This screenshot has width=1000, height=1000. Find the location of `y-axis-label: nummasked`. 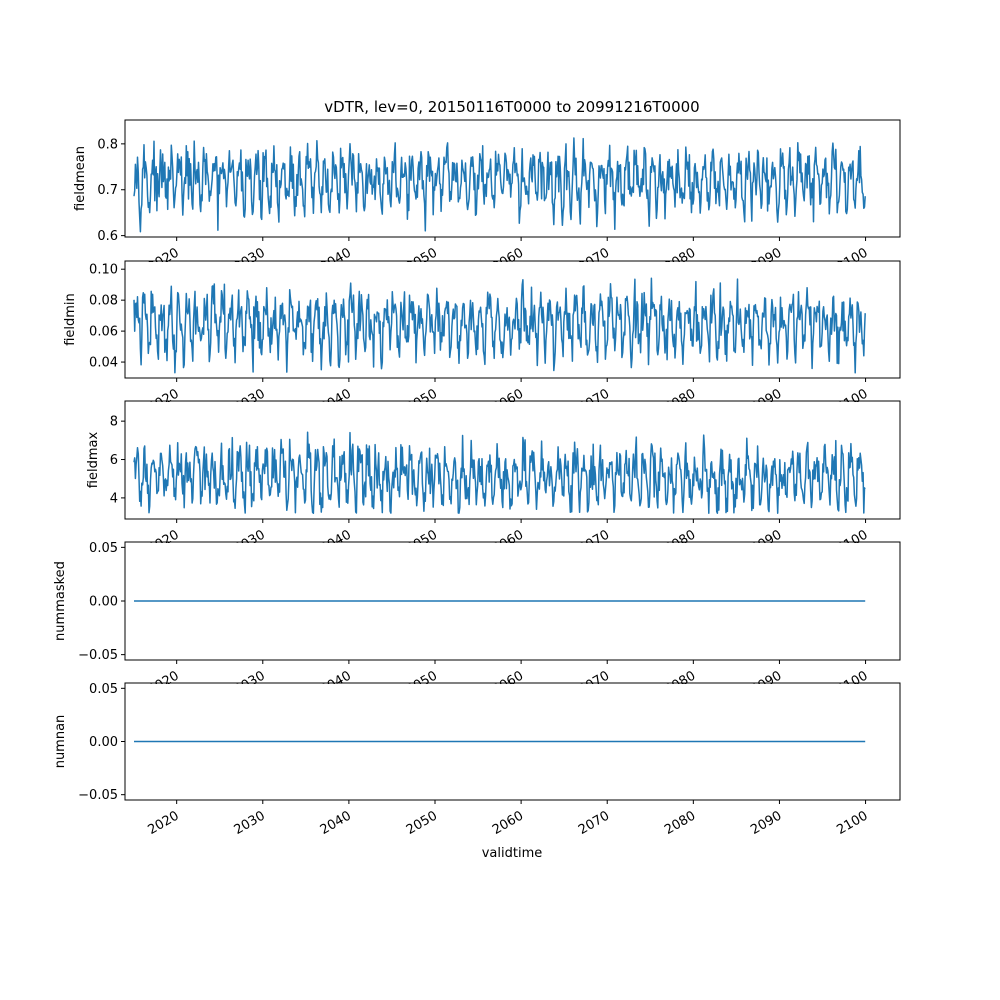

y-axis-label: nummasked is located at coordinates (60, 601).